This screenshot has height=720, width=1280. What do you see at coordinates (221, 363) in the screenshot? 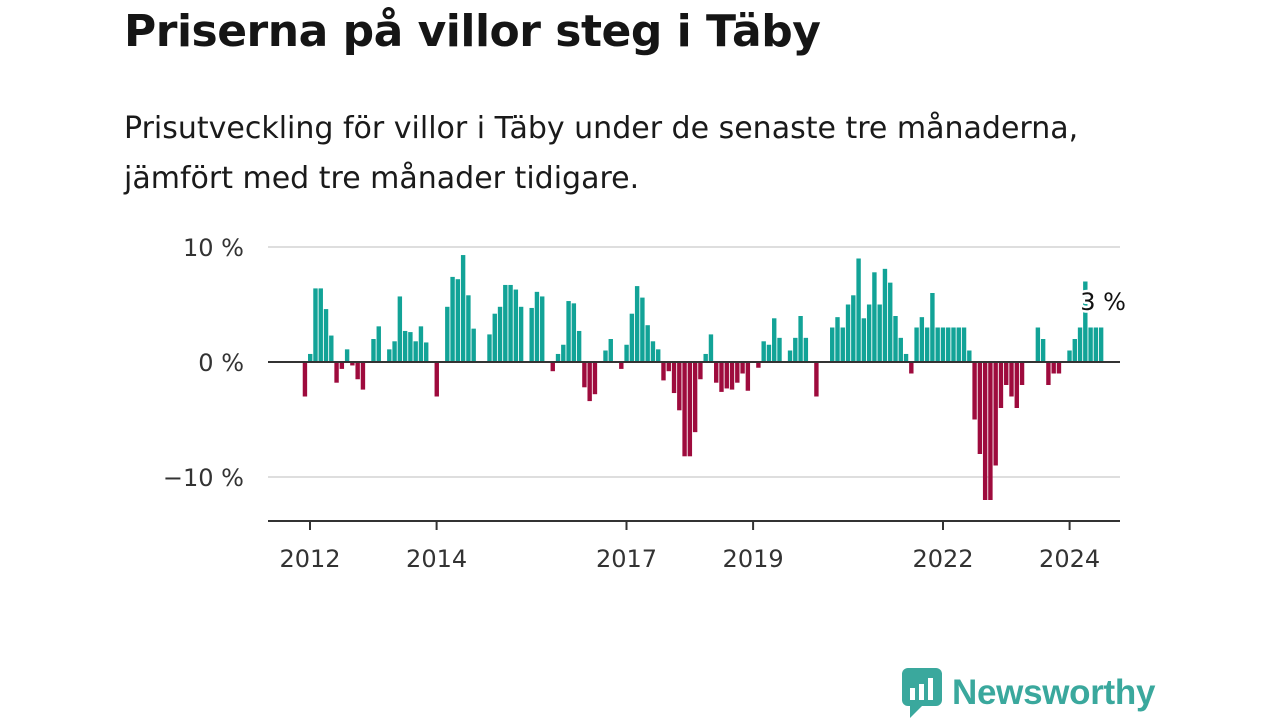
I see `y-tick-label: 0 %` at bounding box center [221, 363].